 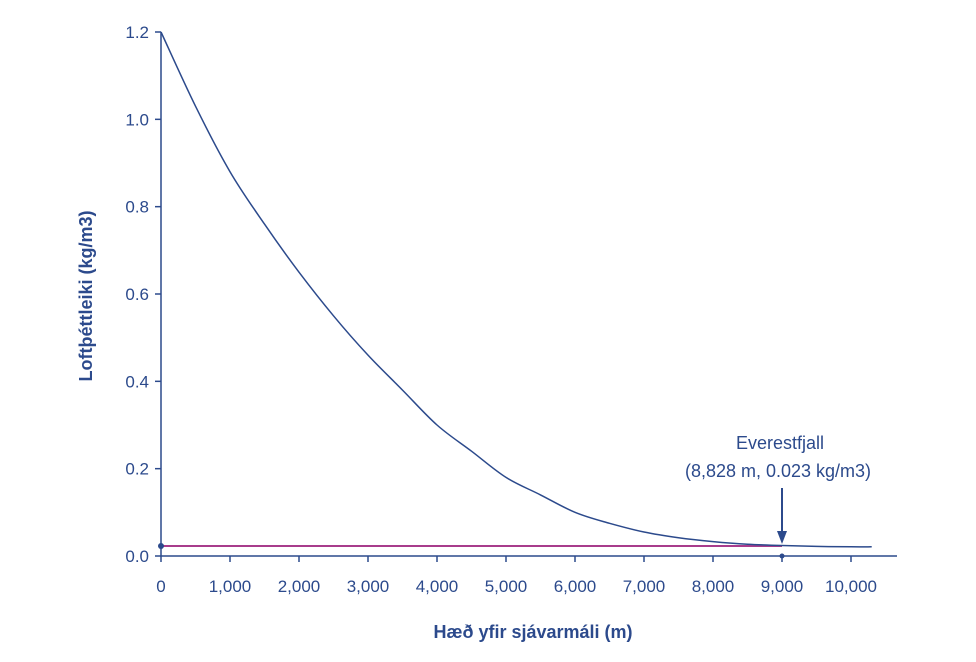 I want to click on y-tick-label: 0.8, so click(x=137, y=207).